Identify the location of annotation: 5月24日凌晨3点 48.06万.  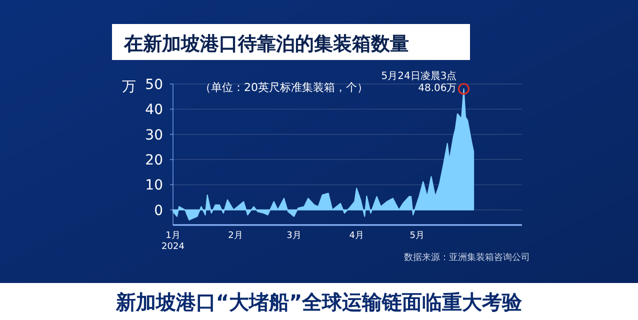
(419, 82).